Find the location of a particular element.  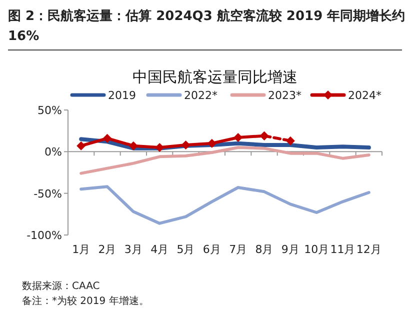

x-tick-label: 5月 is located at coordinates (185, 249).